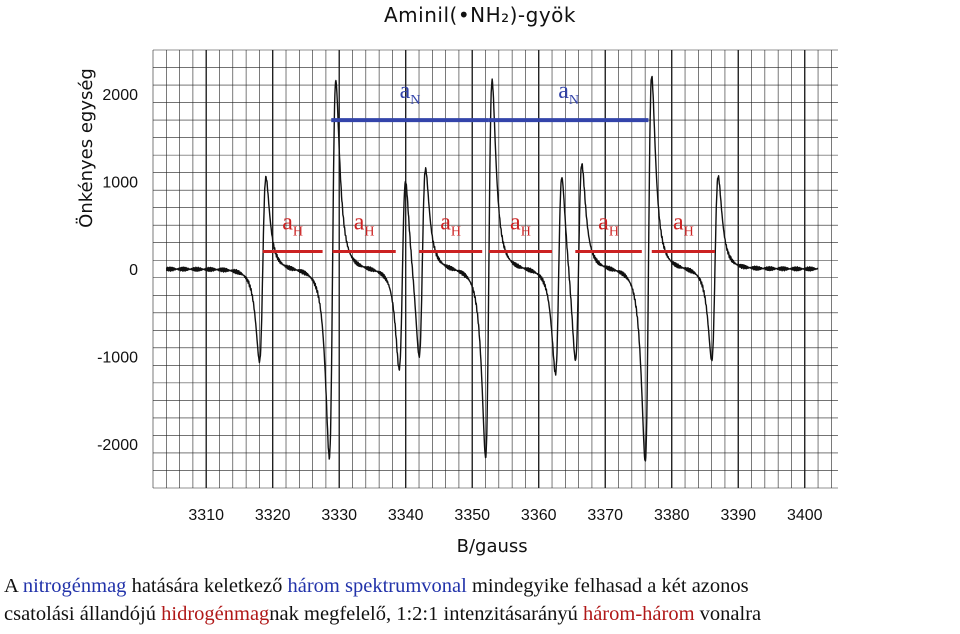 Image resolution: width=960 pixels, height=634 pixels. I want to click on caption-segment: hatására keletkező, so click(207, 586).